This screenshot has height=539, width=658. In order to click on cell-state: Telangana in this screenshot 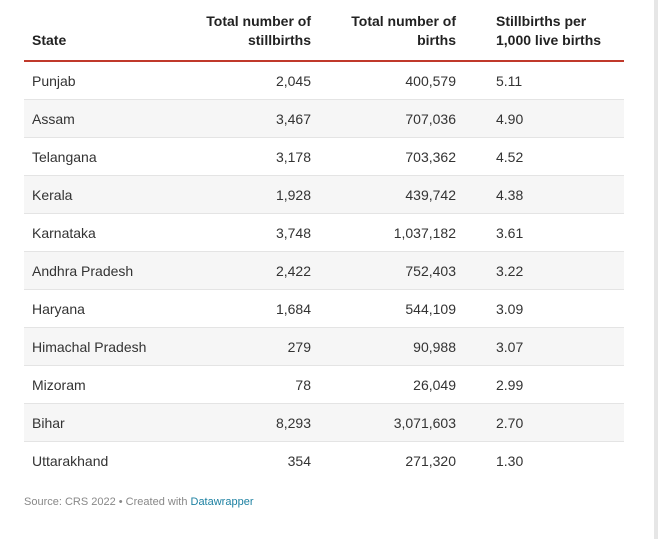, I will do `click(104, 156)`.